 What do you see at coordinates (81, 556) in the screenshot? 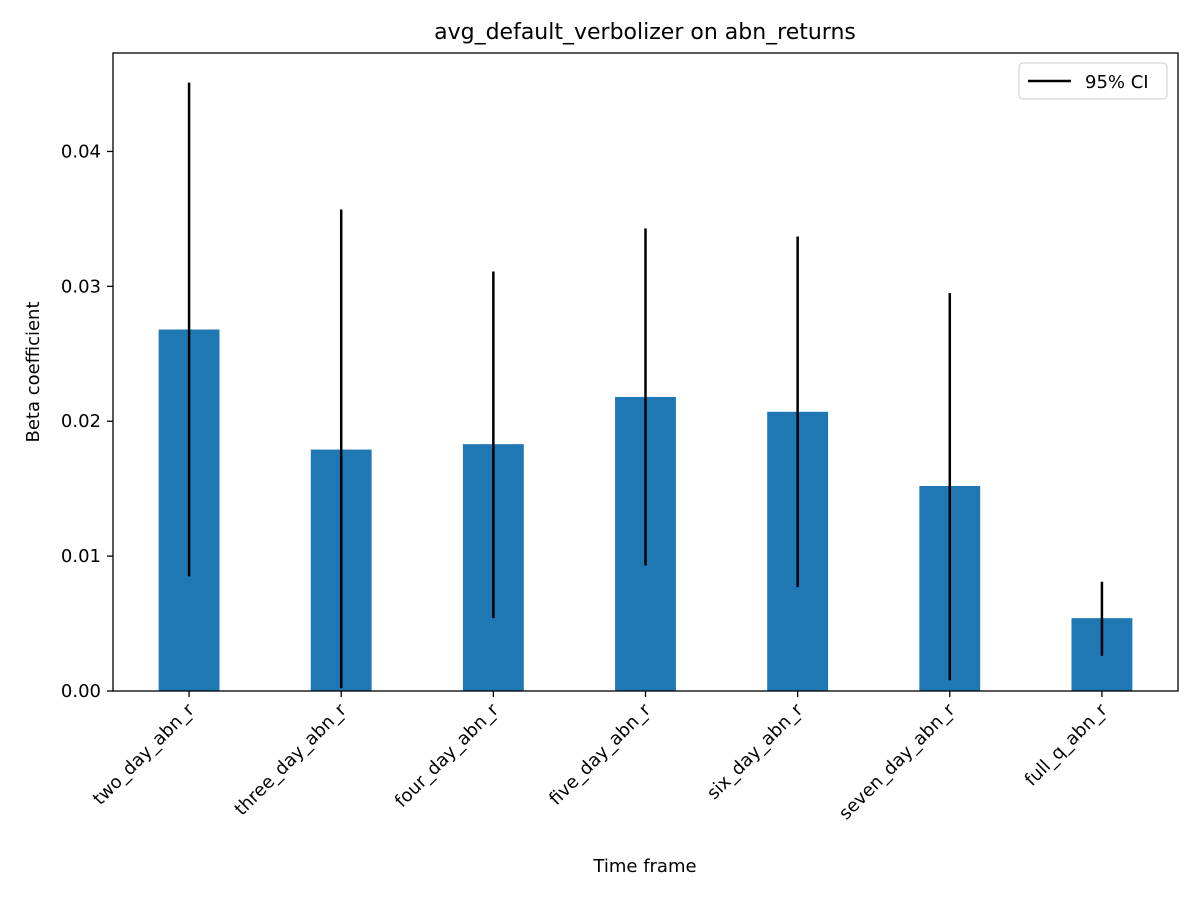
I see `y-tick-label: 0.01` at bounding box center [81, 556].